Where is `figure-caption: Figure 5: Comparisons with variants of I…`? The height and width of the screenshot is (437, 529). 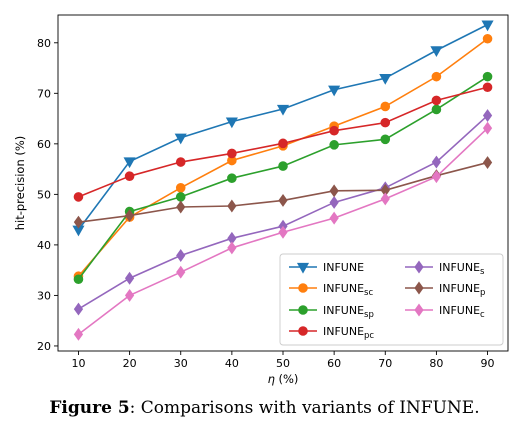 figure-caption: Figure 5: Comparisons with variants of I… is located at coordinates (264, 408).